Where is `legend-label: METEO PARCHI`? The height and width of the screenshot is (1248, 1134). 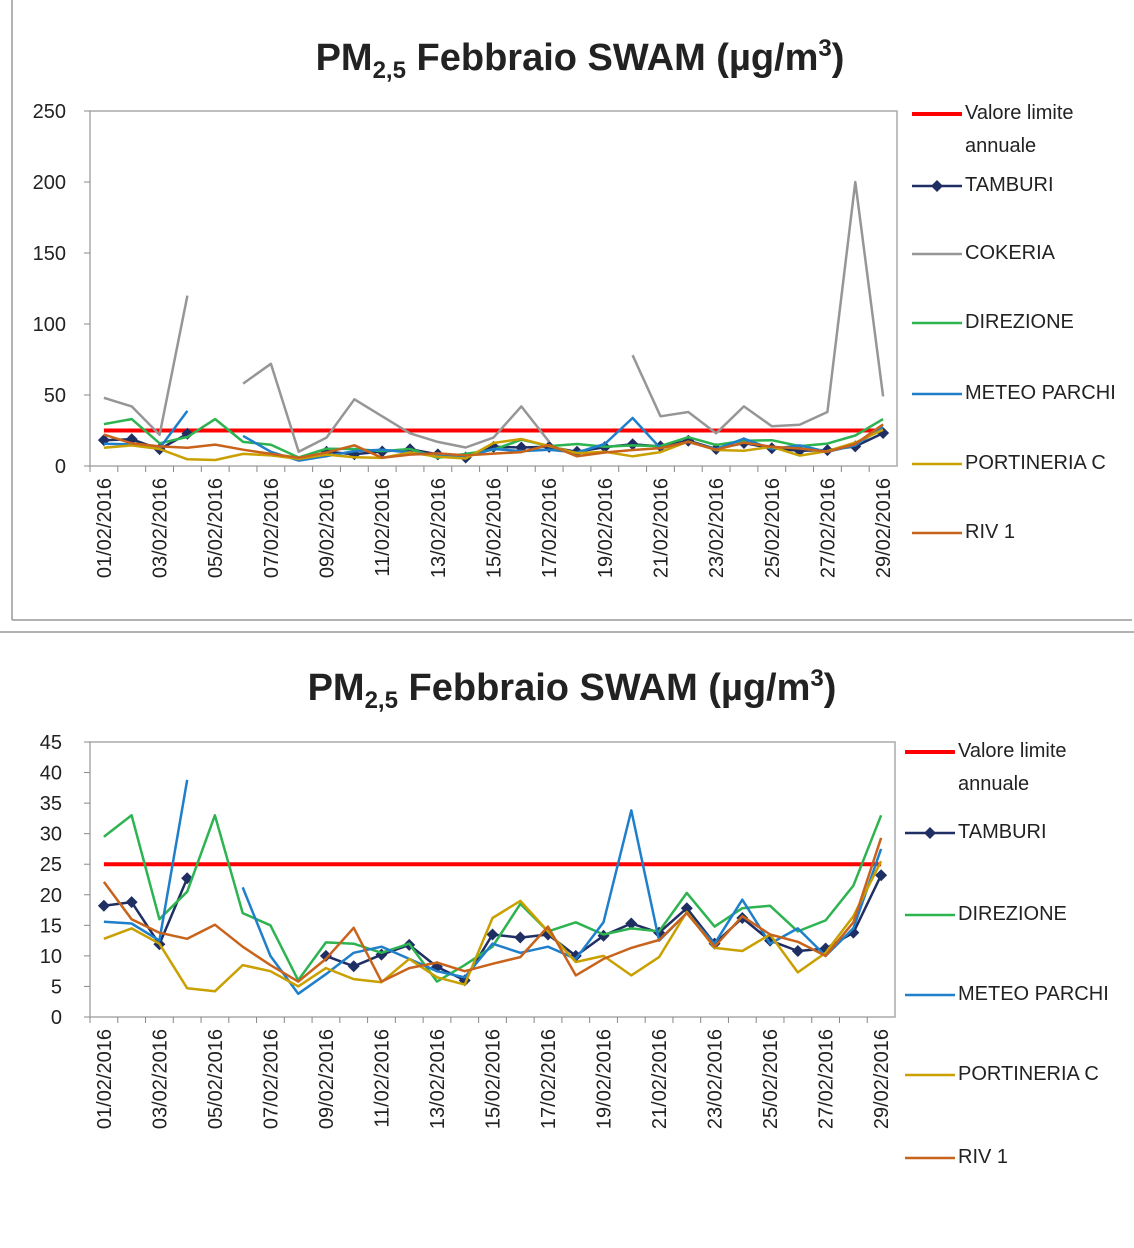
legend-label: METEO PARCHI is located at coordinates (1033, 994).